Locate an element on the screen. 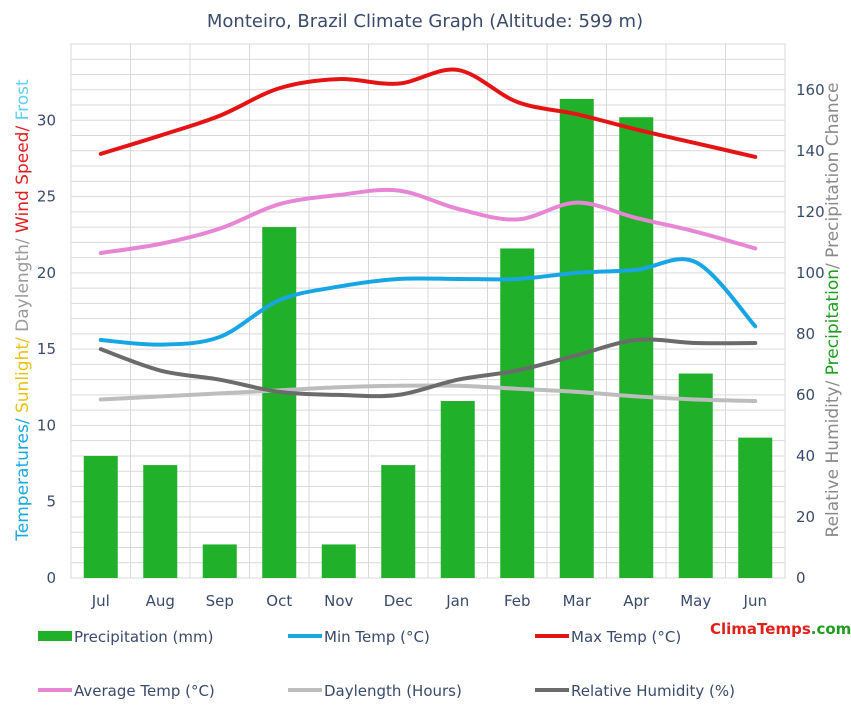 The width and height of the screenshot is (851, 719). x-tick-label: Apr is located at coordinates (636, 601).